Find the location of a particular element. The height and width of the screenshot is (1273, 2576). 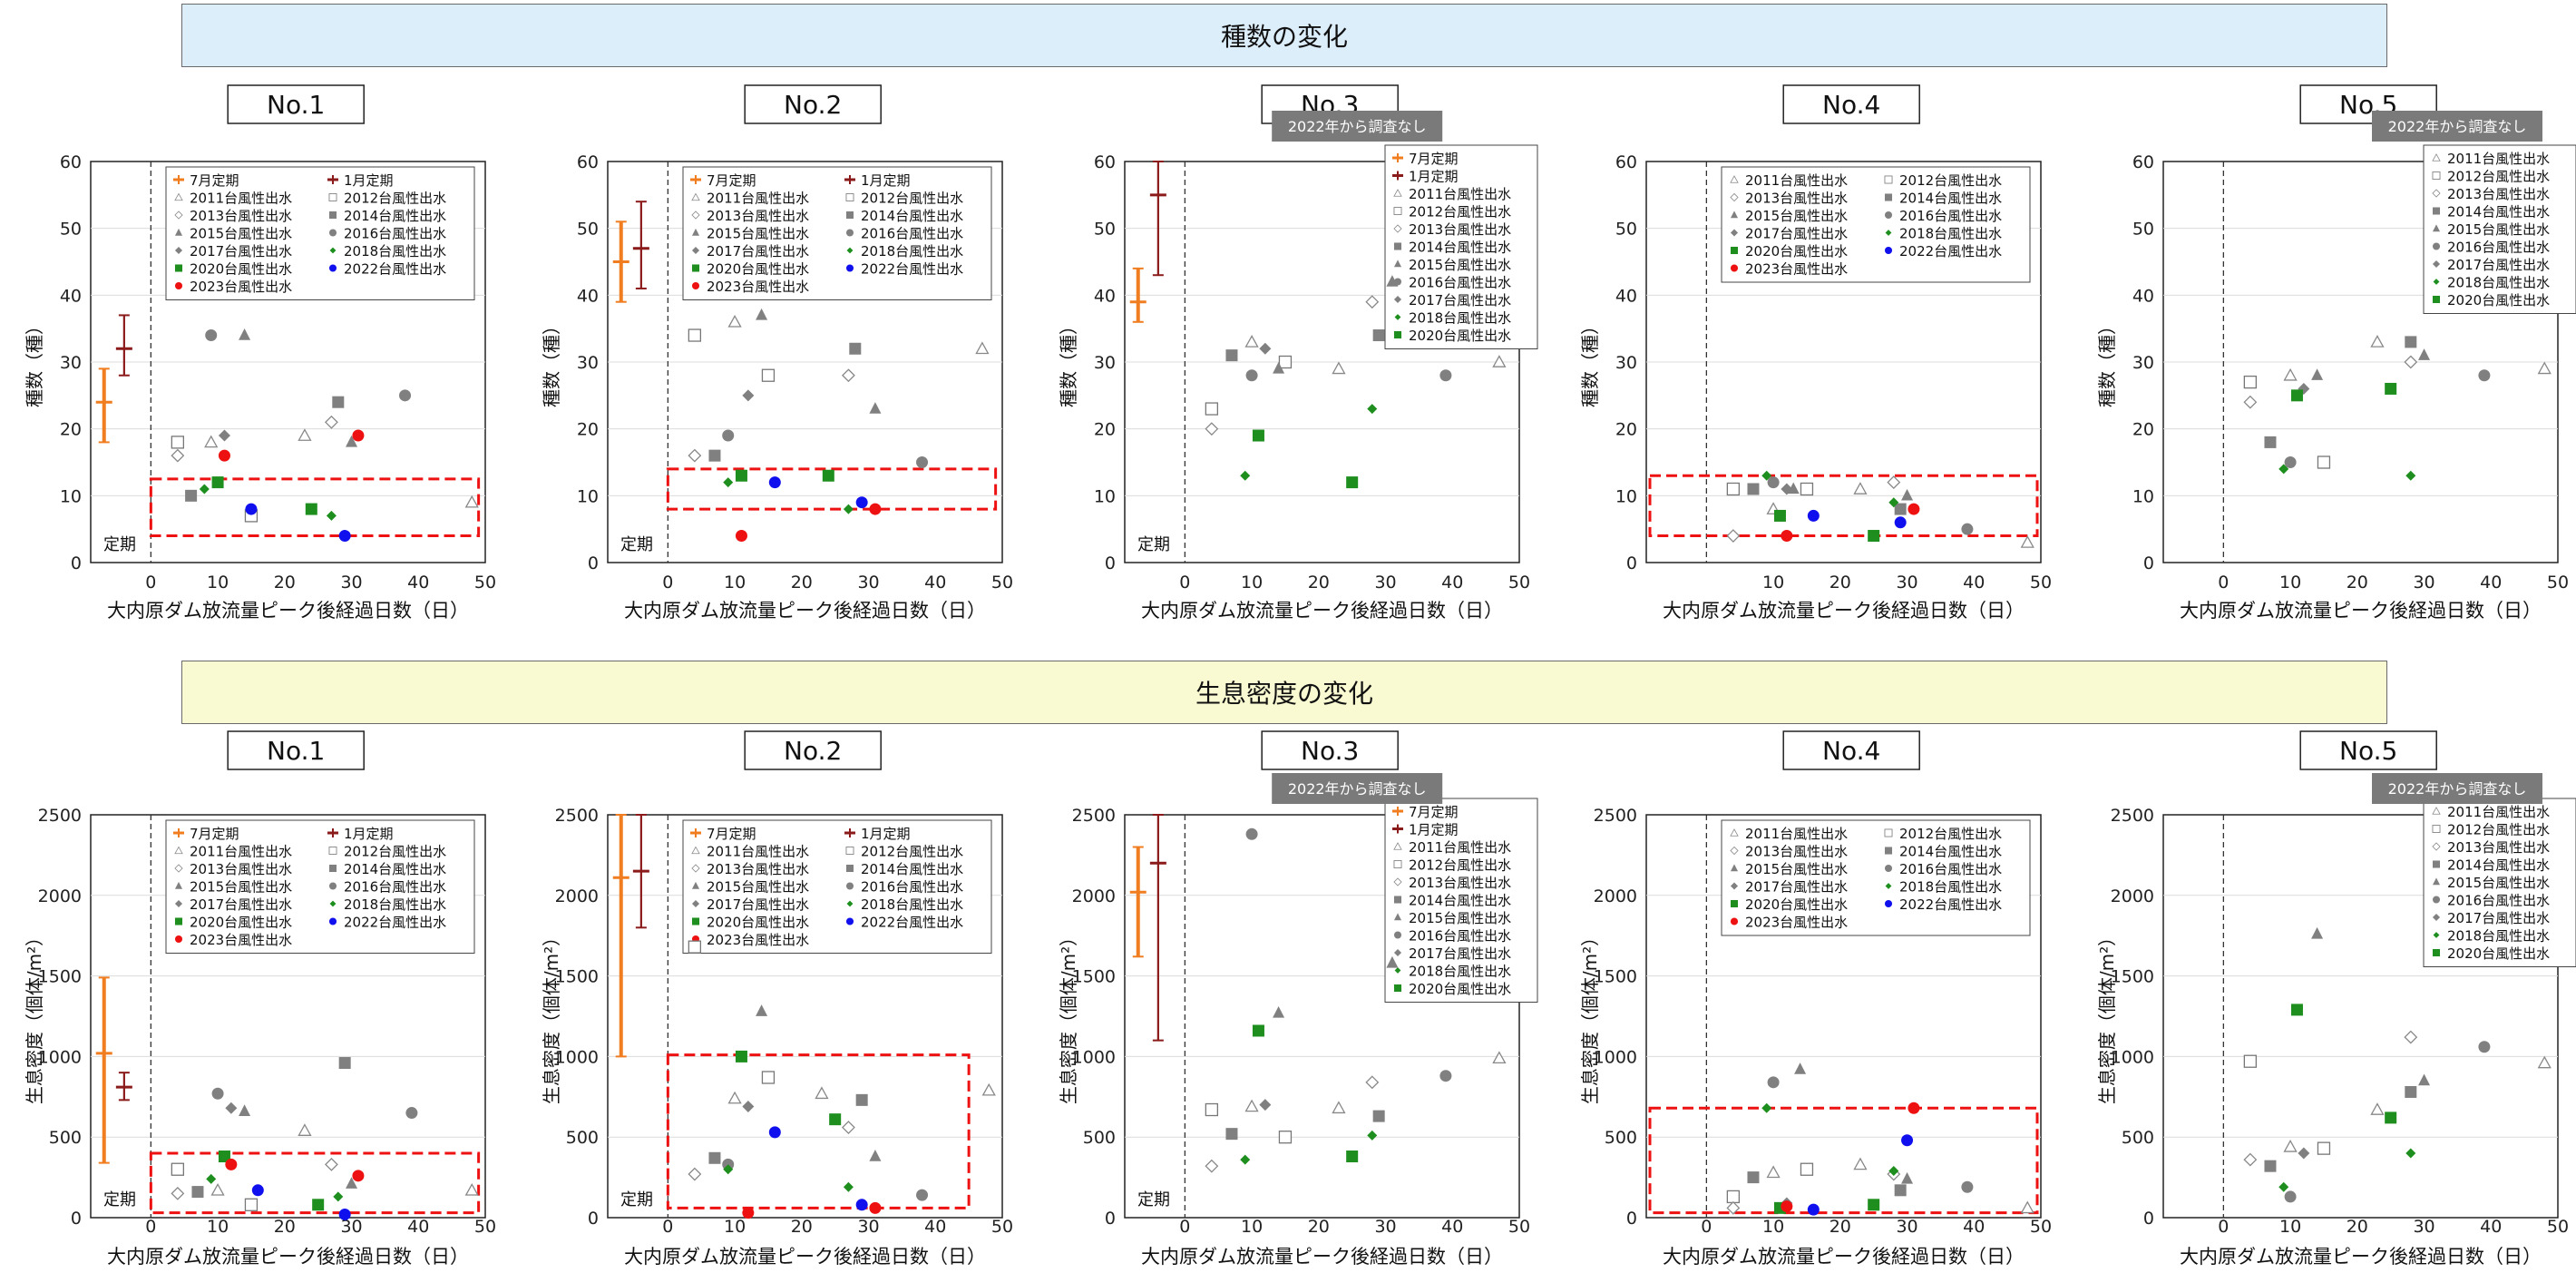

legend-label: 7月定期 is located at coordinates (1434, 159).